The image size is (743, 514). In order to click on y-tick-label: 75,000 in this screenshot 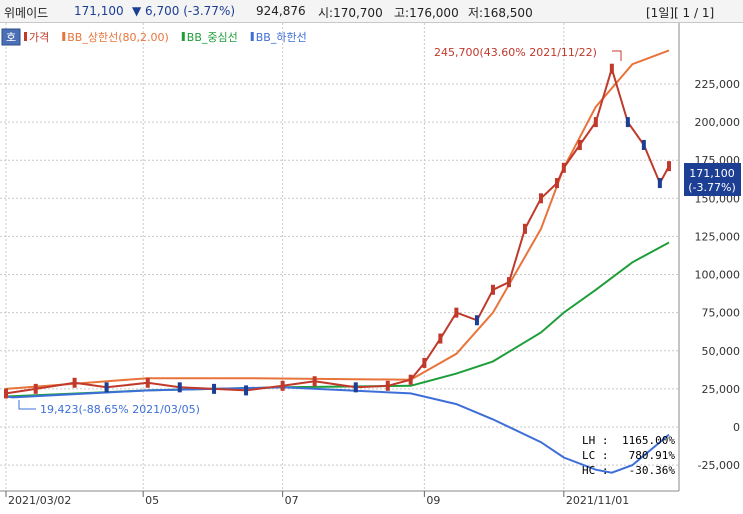, I will do `click(721, 313)`.